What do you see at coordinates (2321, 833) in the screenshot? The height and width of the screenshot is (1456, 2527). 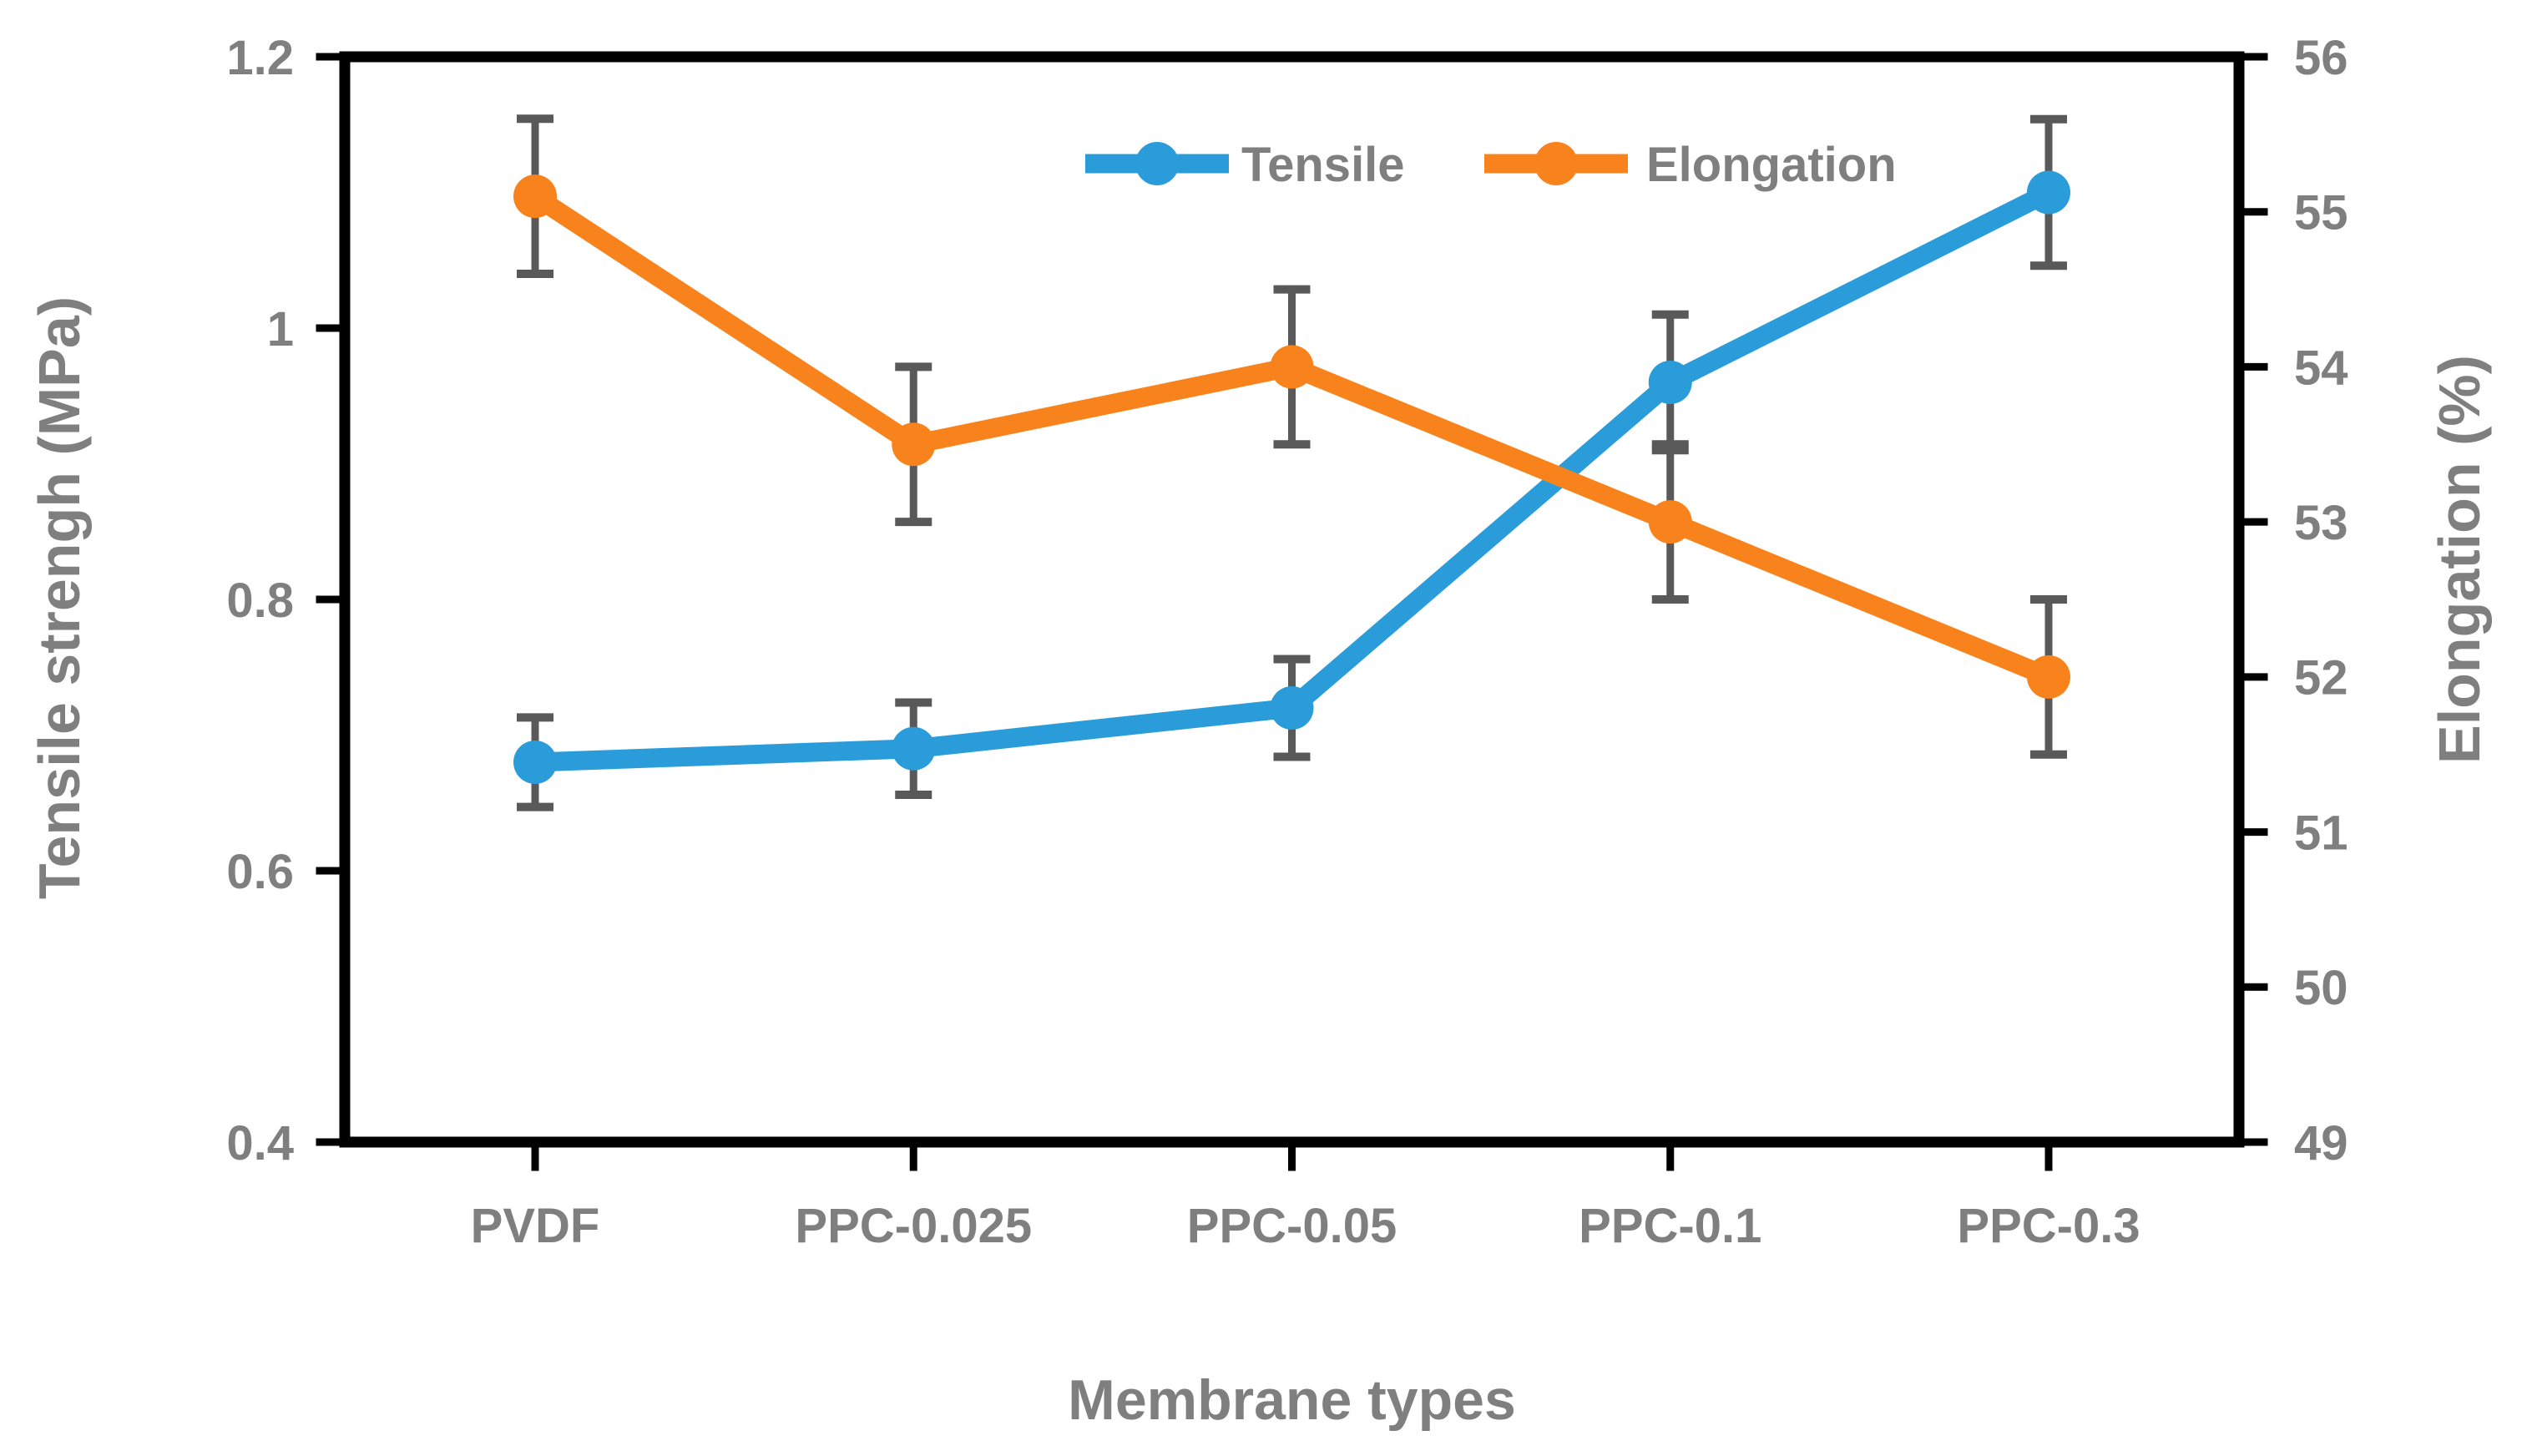 I see `y-right-tick-label: 51` at bounding box center [2321, 833].